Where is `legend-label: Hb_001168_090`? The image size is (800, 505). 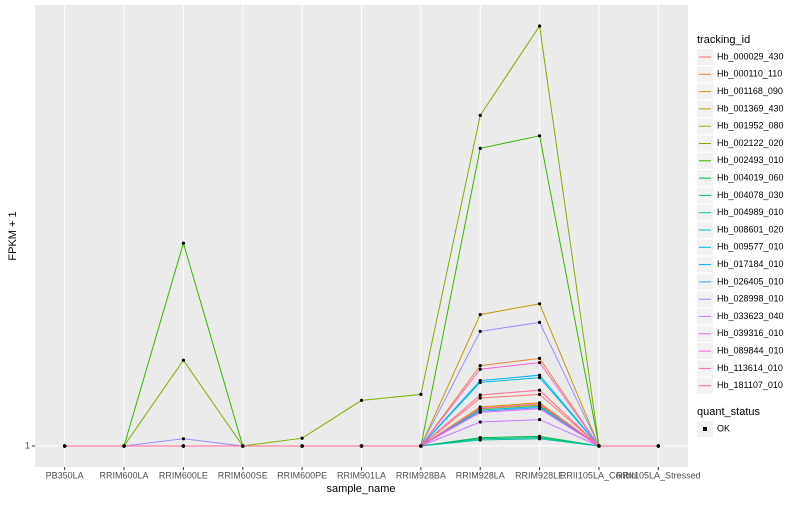 legend-label: Hb_001168_090 is located at coordinates (750, 91).